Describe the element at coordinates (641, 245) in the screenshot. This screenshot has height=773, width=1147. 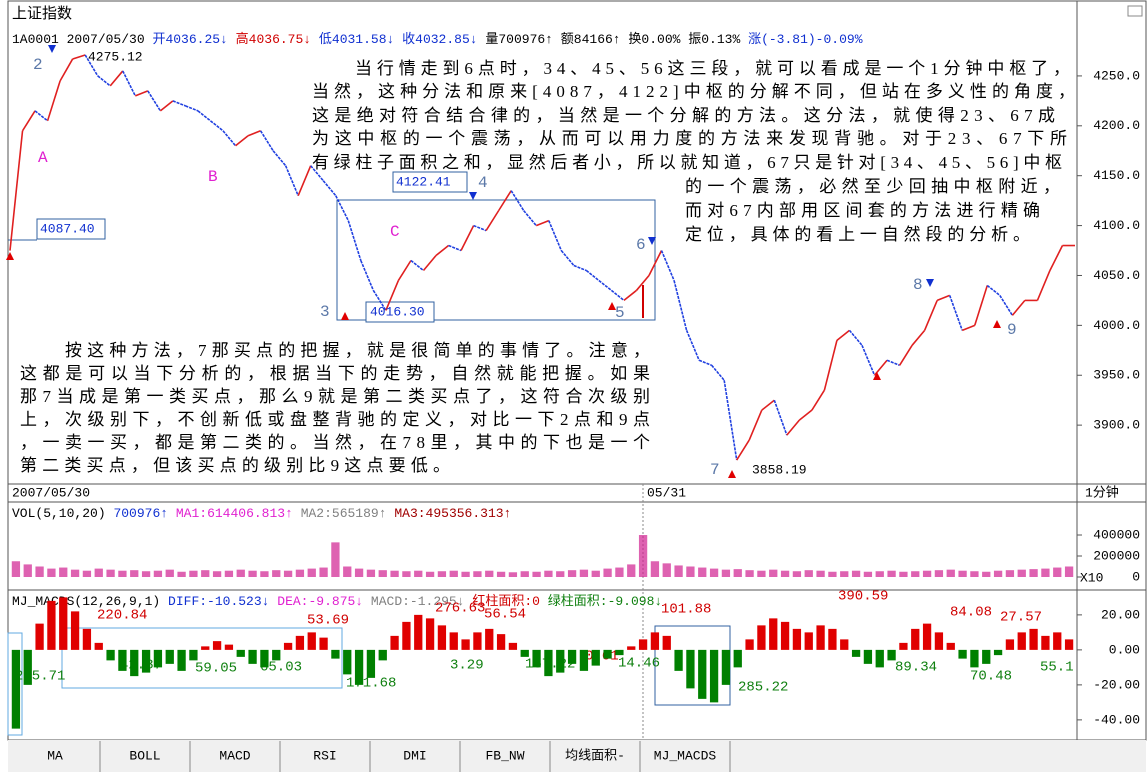
I see `point-label: 6` at that location.